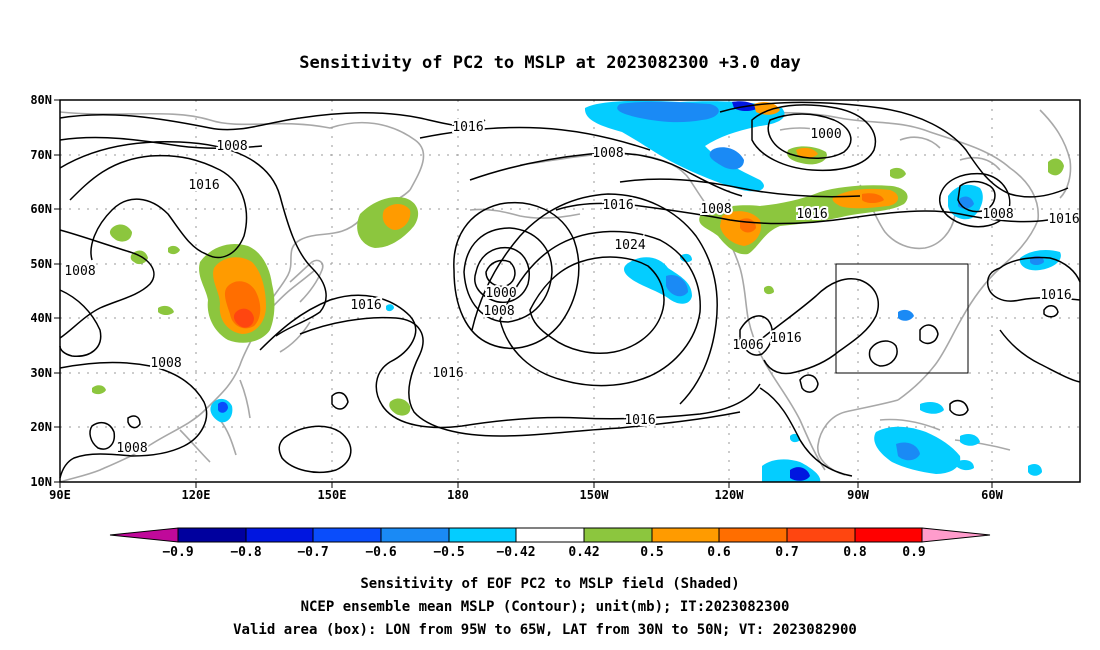 This screenshot has width=1100, height=650. What do you see at coordinates (992, 495) in the screenshot?
I see `lon-label: 60W` at bounding box center [992, 495].